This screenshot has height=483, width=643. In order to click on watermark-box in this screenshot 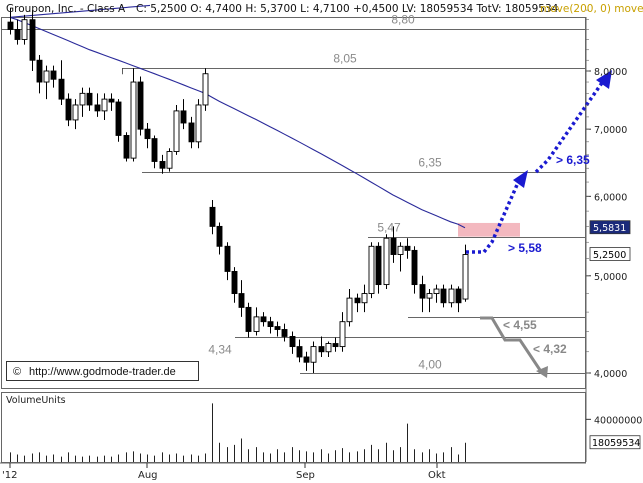, I will do `click(102, 371)`.